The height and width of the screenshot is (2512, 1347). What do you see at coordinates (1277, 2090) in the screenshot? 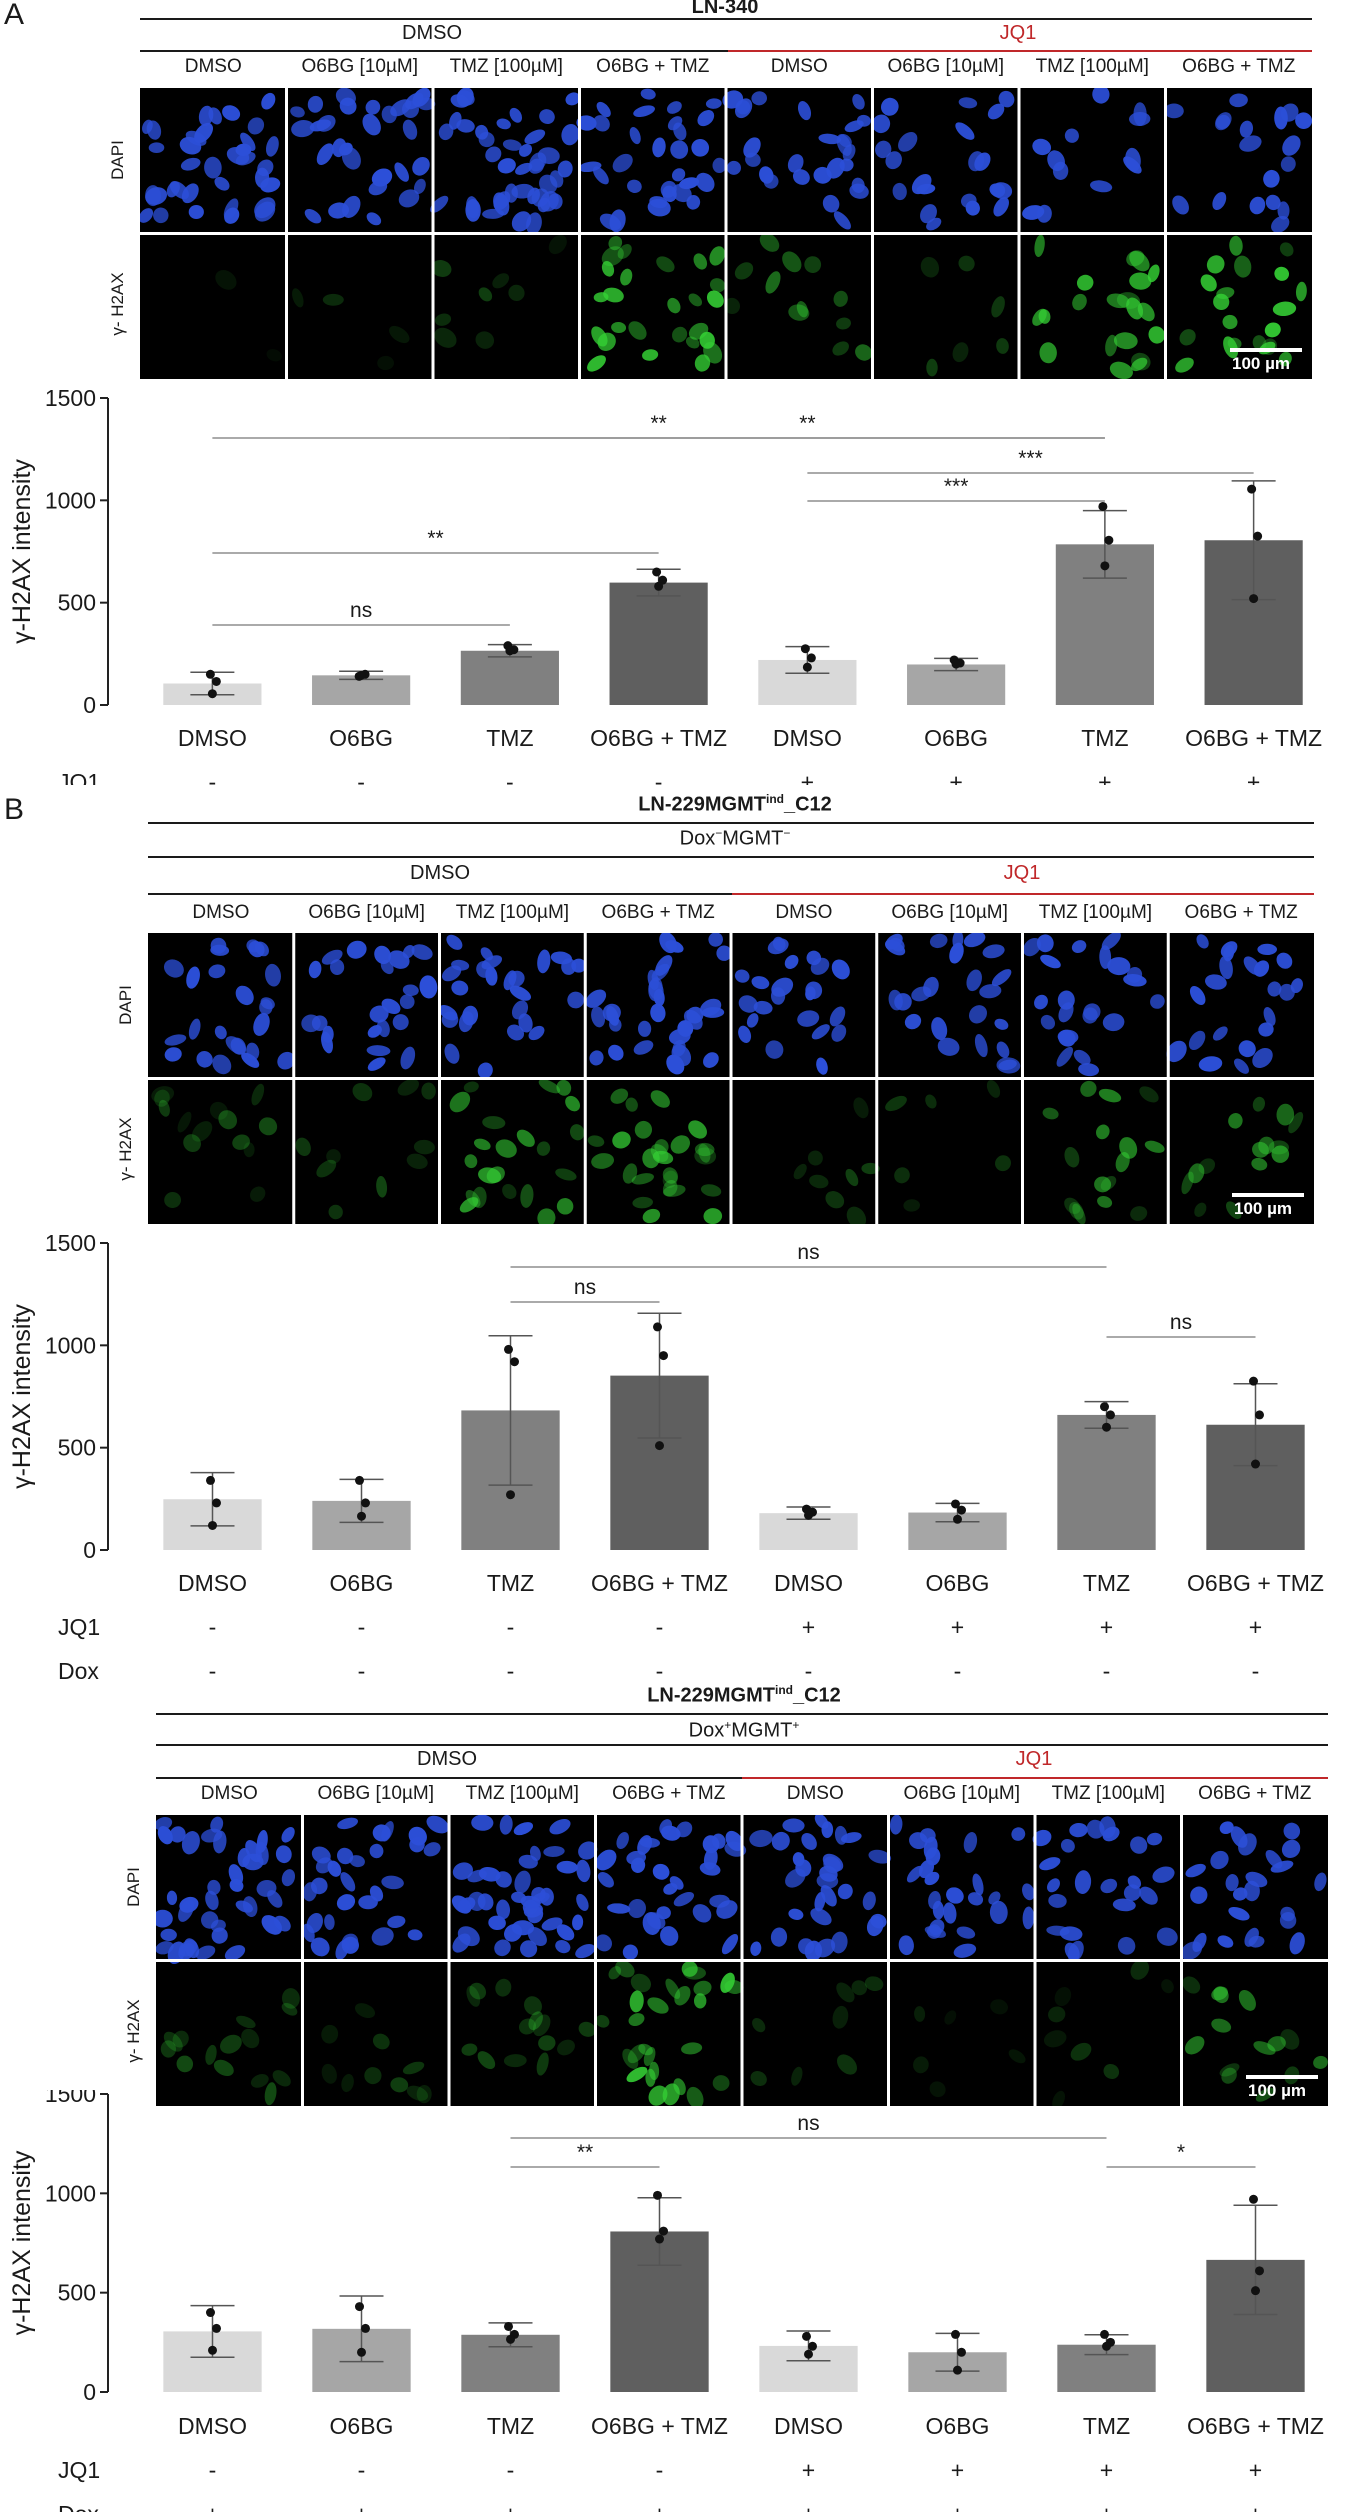
I see `scale-bar-label: 100 µm` at bounding box center [1277, 2090].